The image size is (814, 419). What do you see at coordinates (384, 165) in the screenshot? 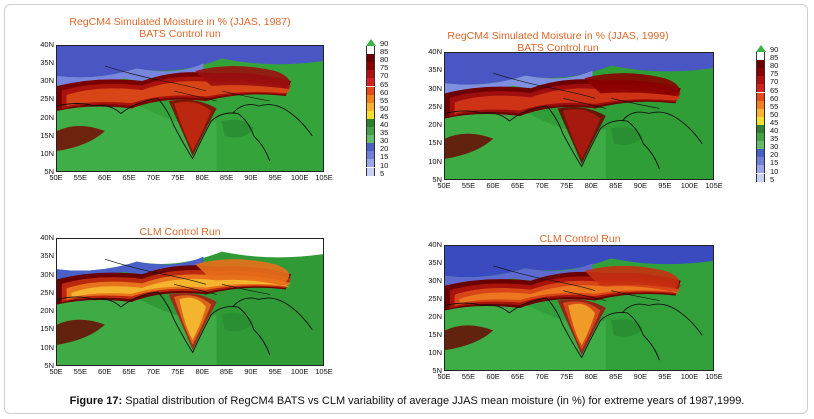
I see `colorbar-level-label: 10` at bounding box center [384, 165].